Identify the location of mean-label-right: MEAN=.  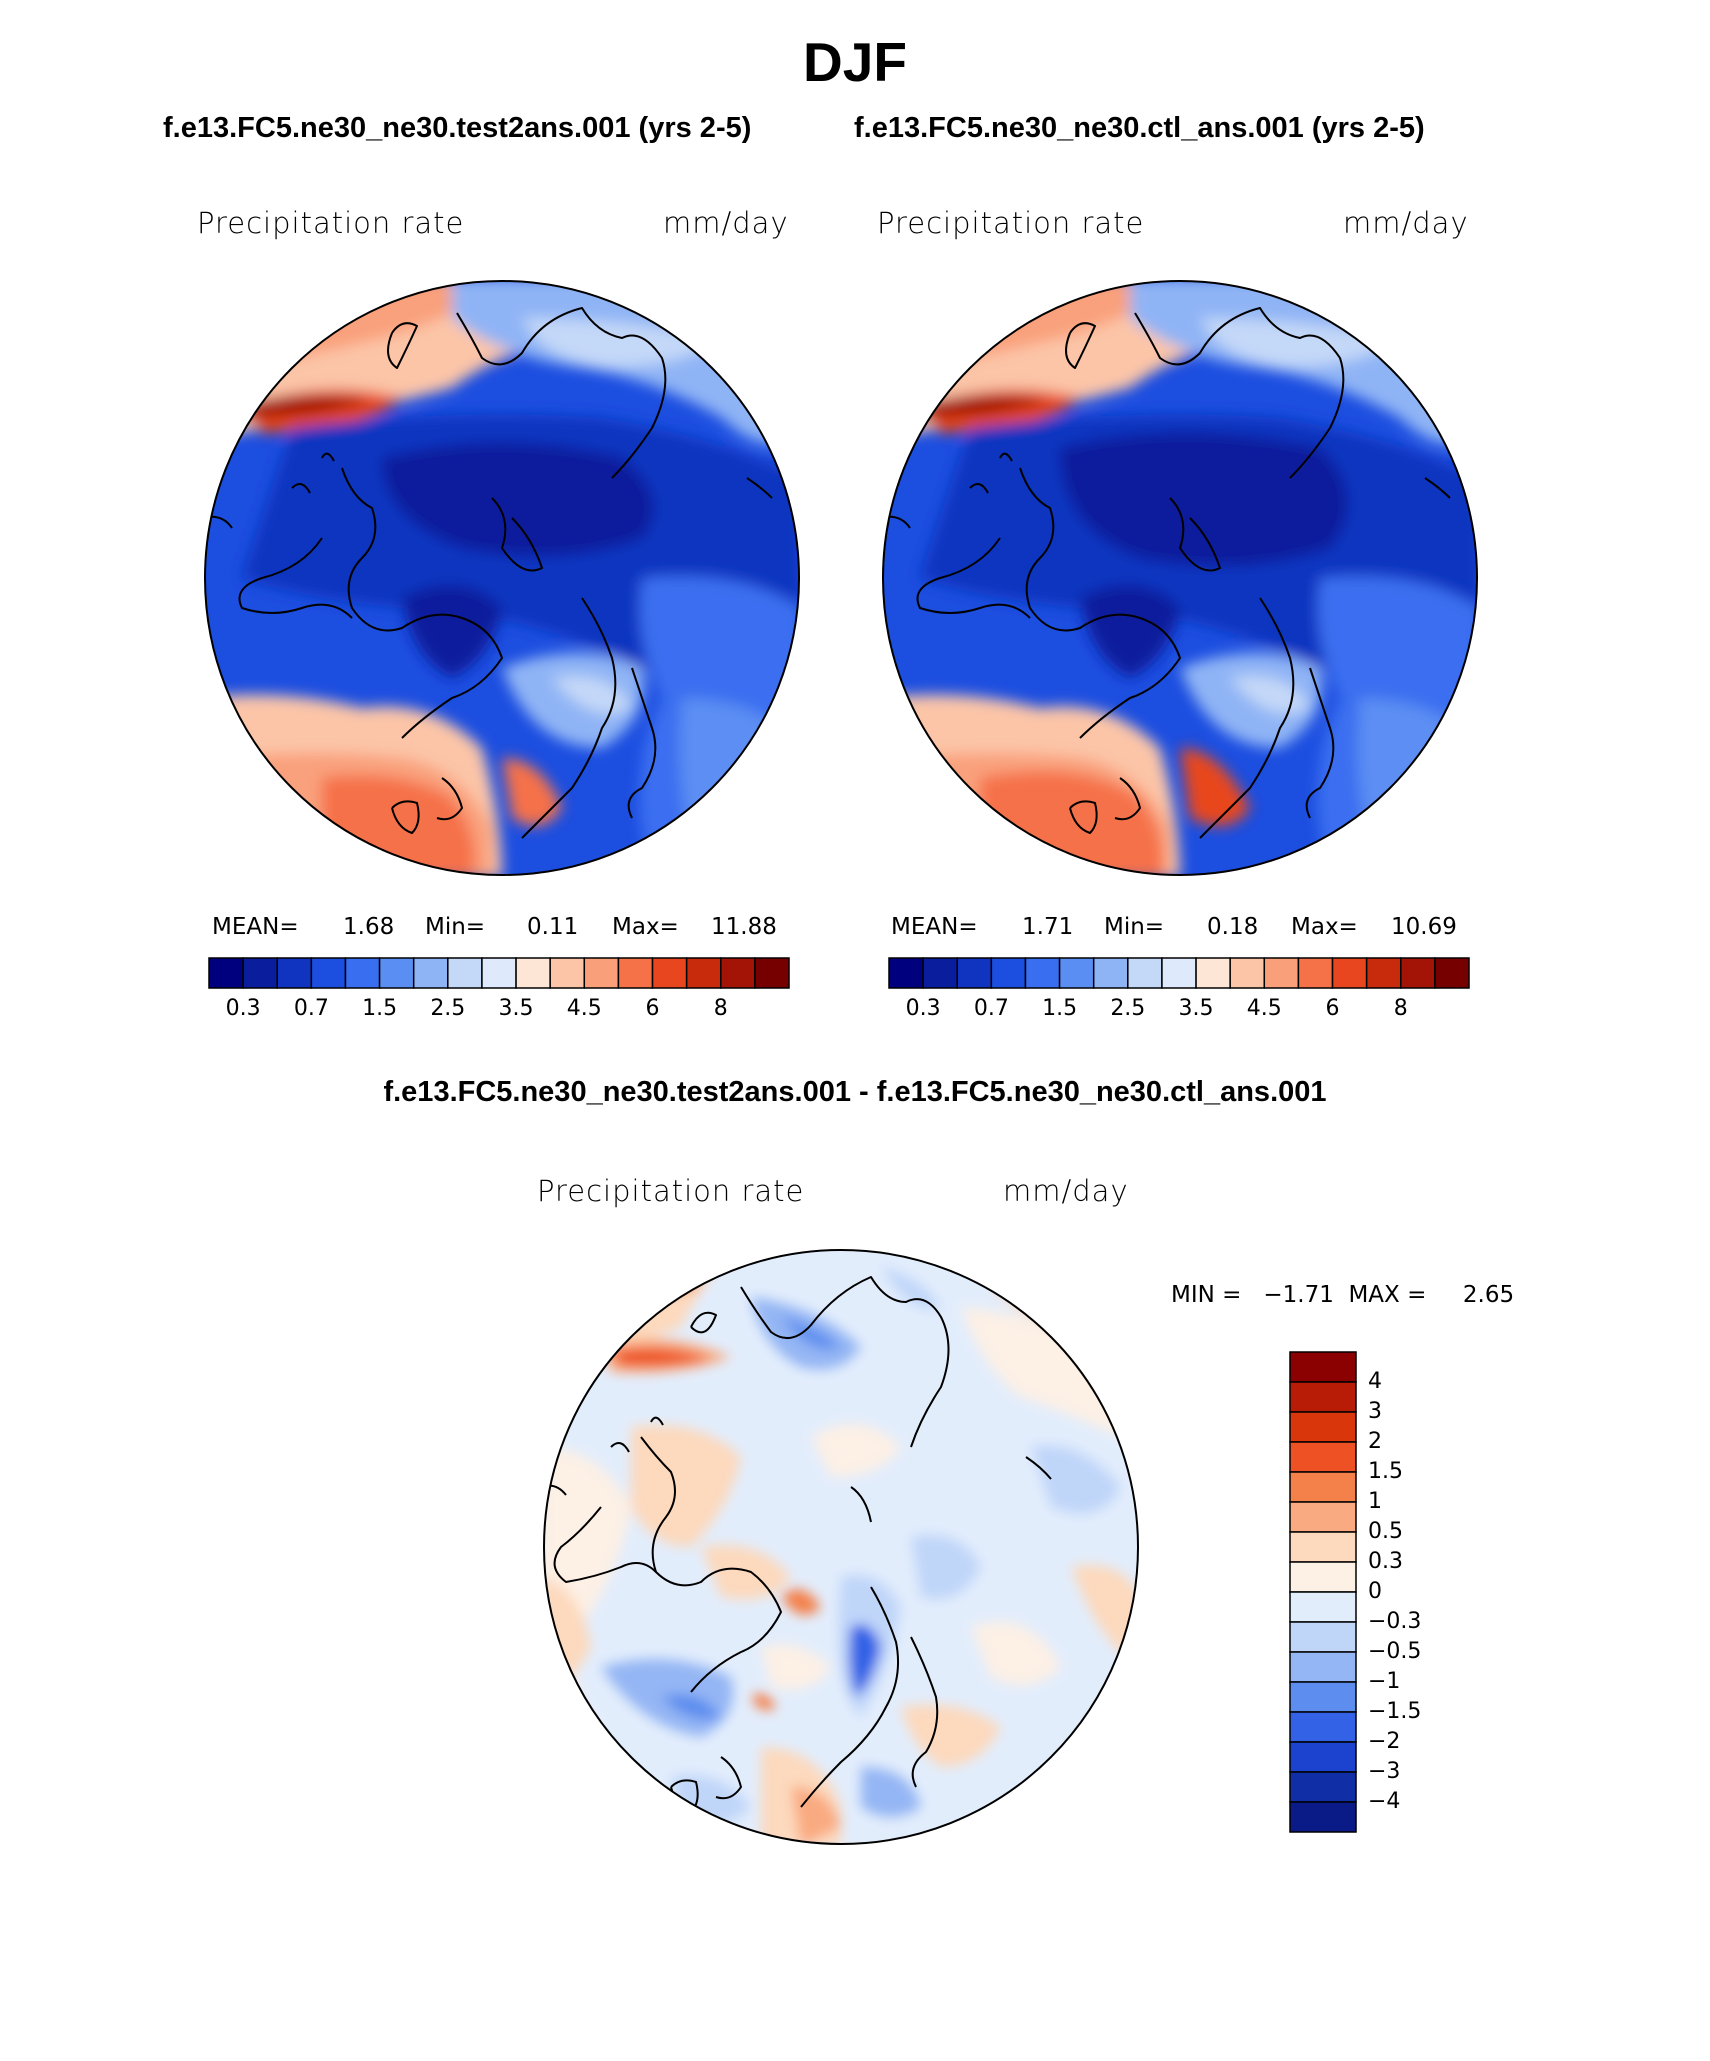
(934, 927).